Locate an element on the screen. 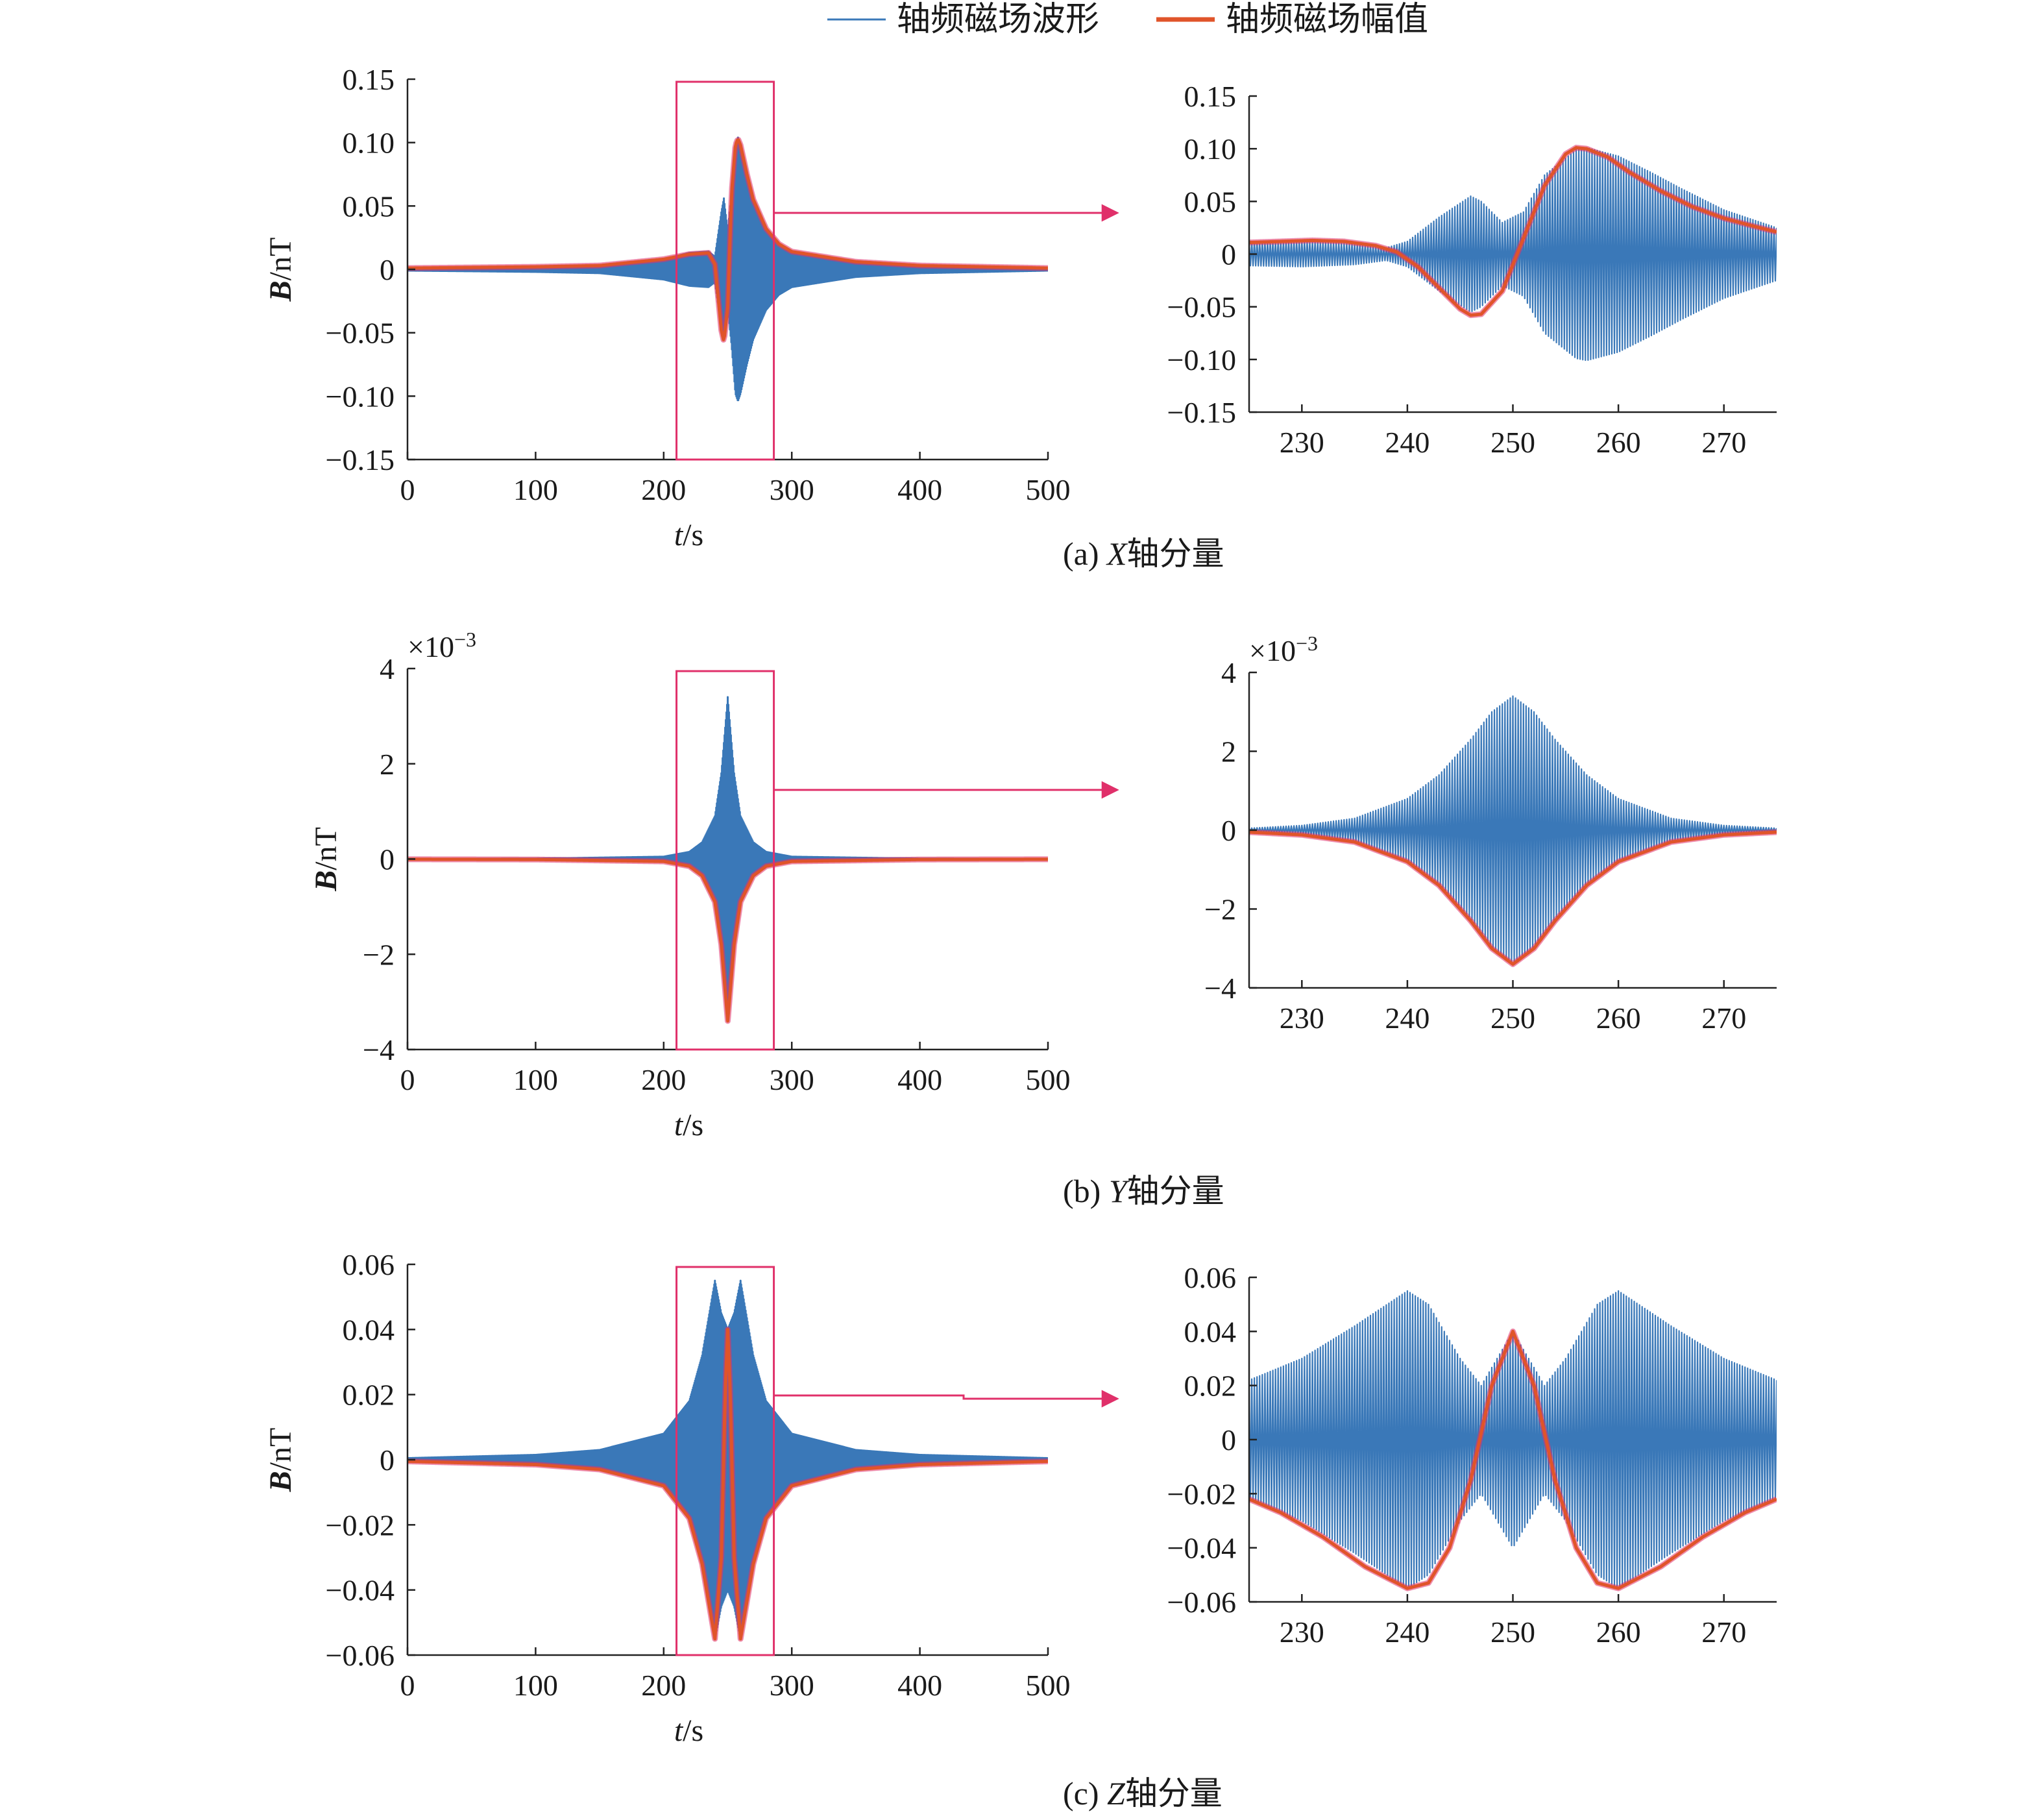 This screenshot has width=2044, height=1818. caption-c: (c) Z轴分量 is located at coordinates (1143, 1794).